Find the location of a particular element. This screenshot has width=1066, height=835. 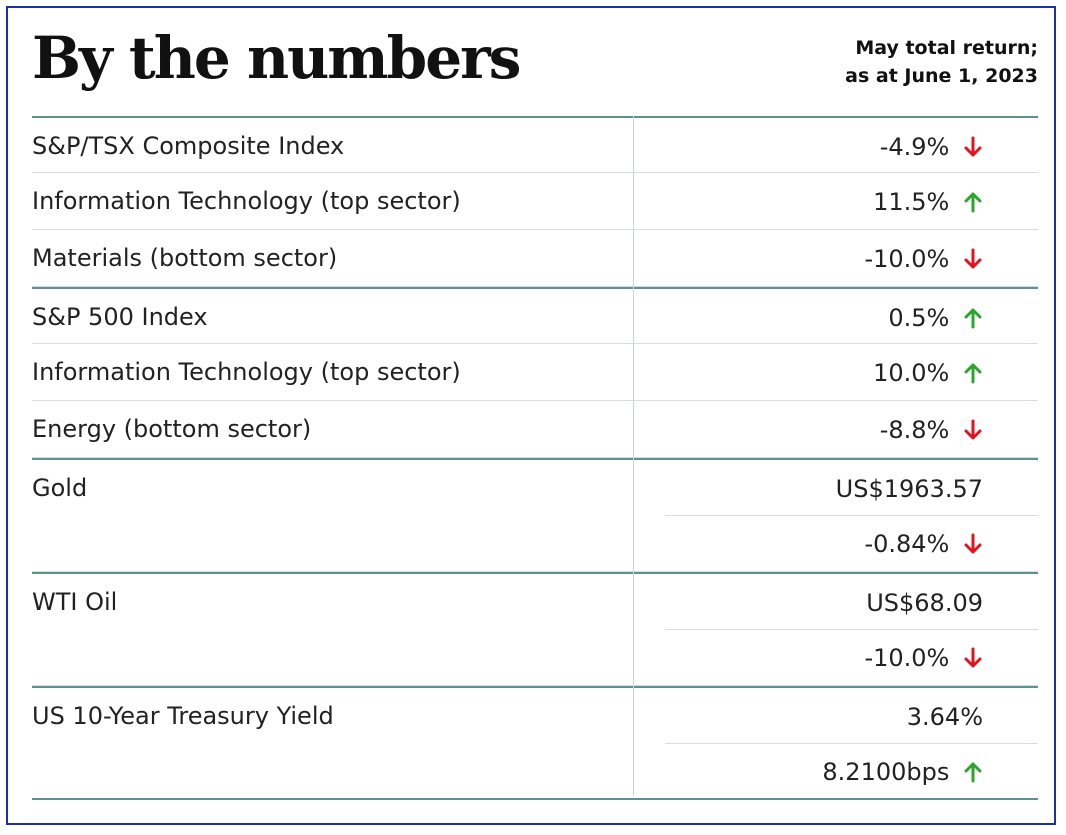

table-row: US 10-Year Treasury Yield 3.64% is located at coordinates (535, 715).